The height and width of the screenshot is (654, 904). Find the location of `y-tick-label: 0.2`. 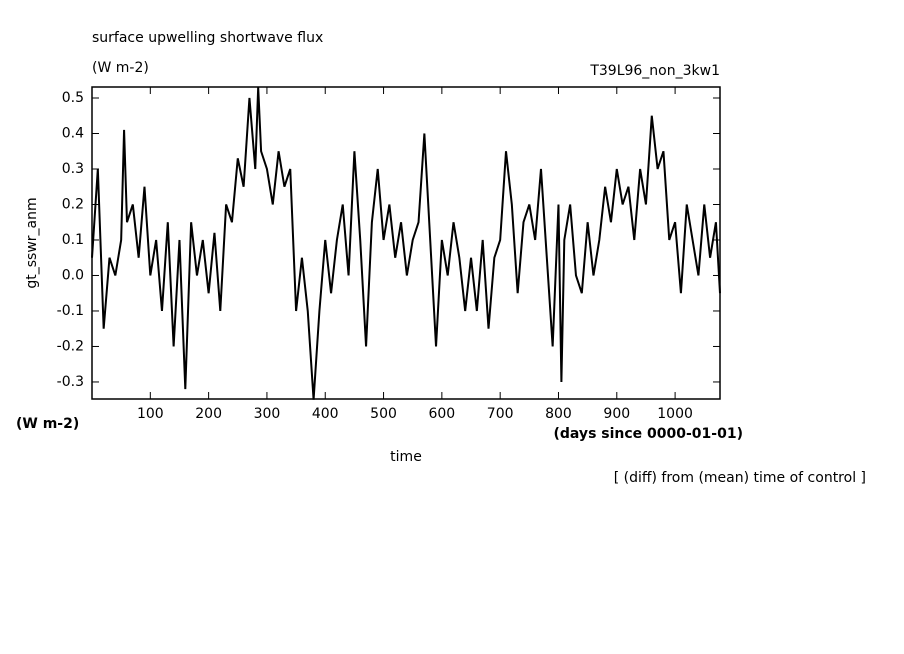

y-tick-label: 0.2 is located at coordinates (73, 204).